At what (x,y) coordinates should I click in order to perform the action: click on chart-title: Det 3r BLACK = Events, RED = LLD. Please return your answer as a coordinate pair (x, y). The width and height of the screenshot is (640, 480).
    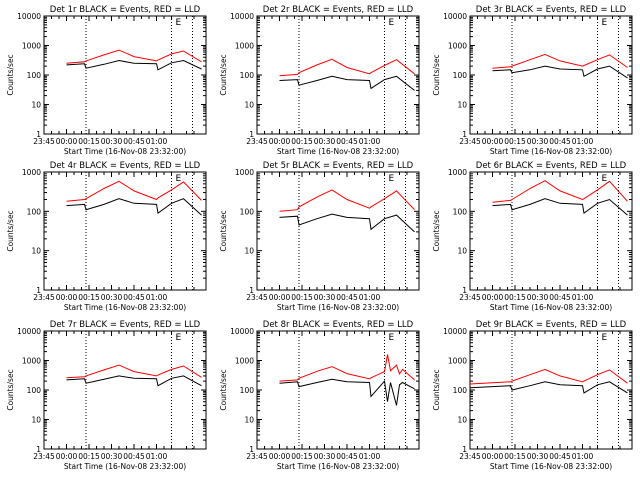
    Looking at the image, I should click on (551, 10).